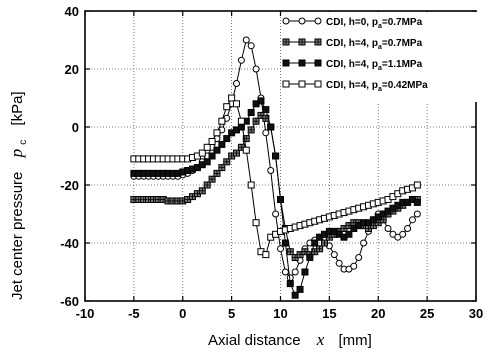 This screenshot has width=492, height=353. What do you see at coordinates (231, 313) in the screenshot?
I see `x-tick-label: 5` at bounding box center [231, 313].